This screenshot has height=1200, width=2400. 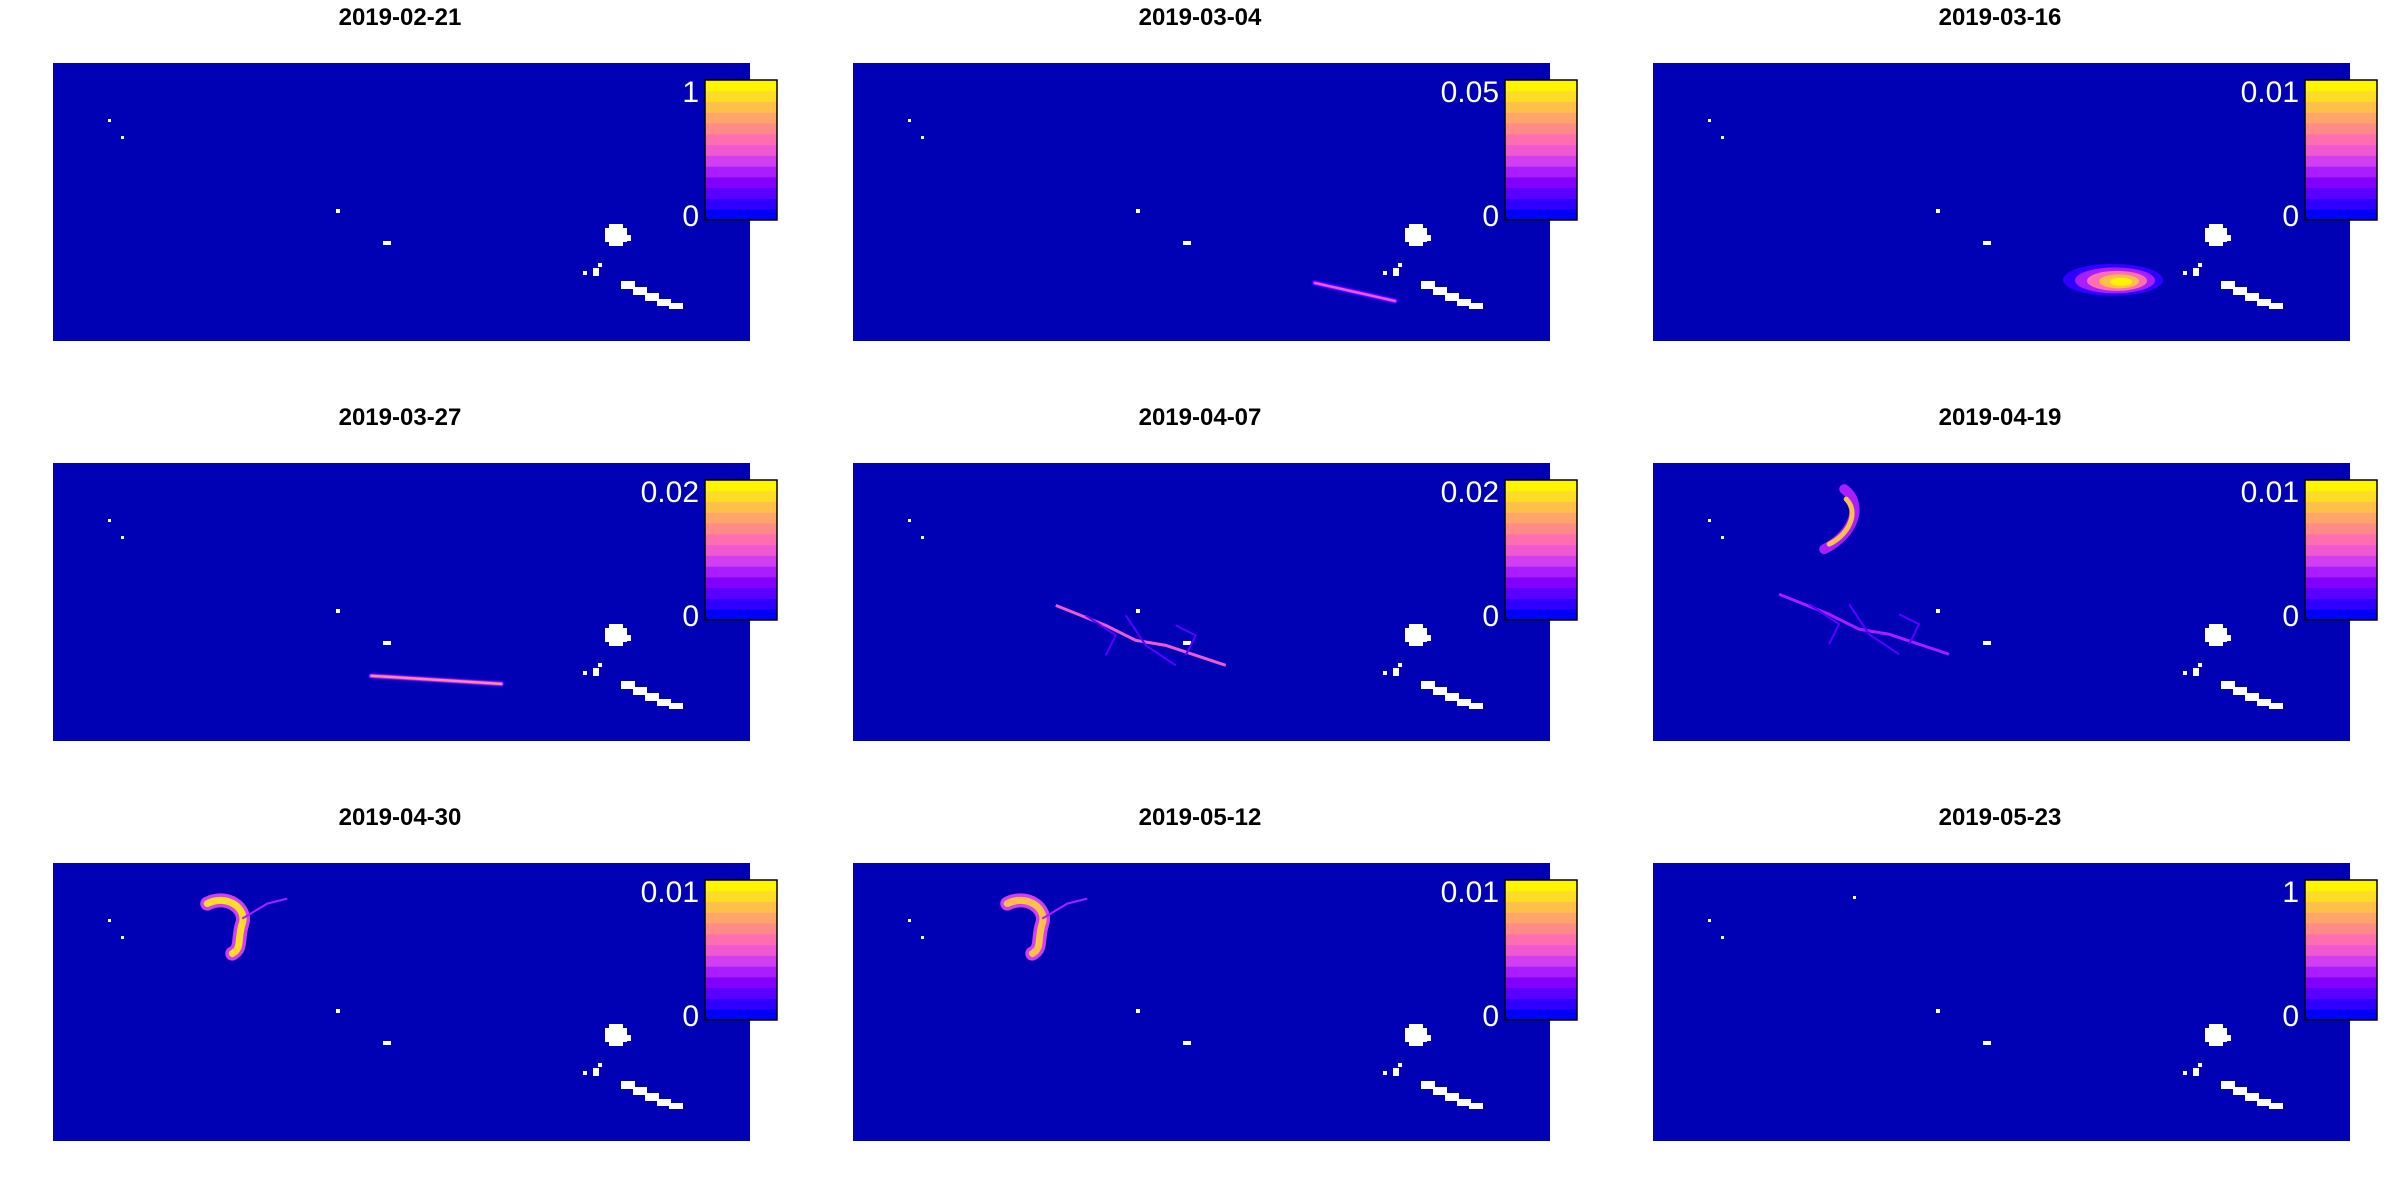 I want to click on hotspot-crescent, so click(x=1839, y=519).